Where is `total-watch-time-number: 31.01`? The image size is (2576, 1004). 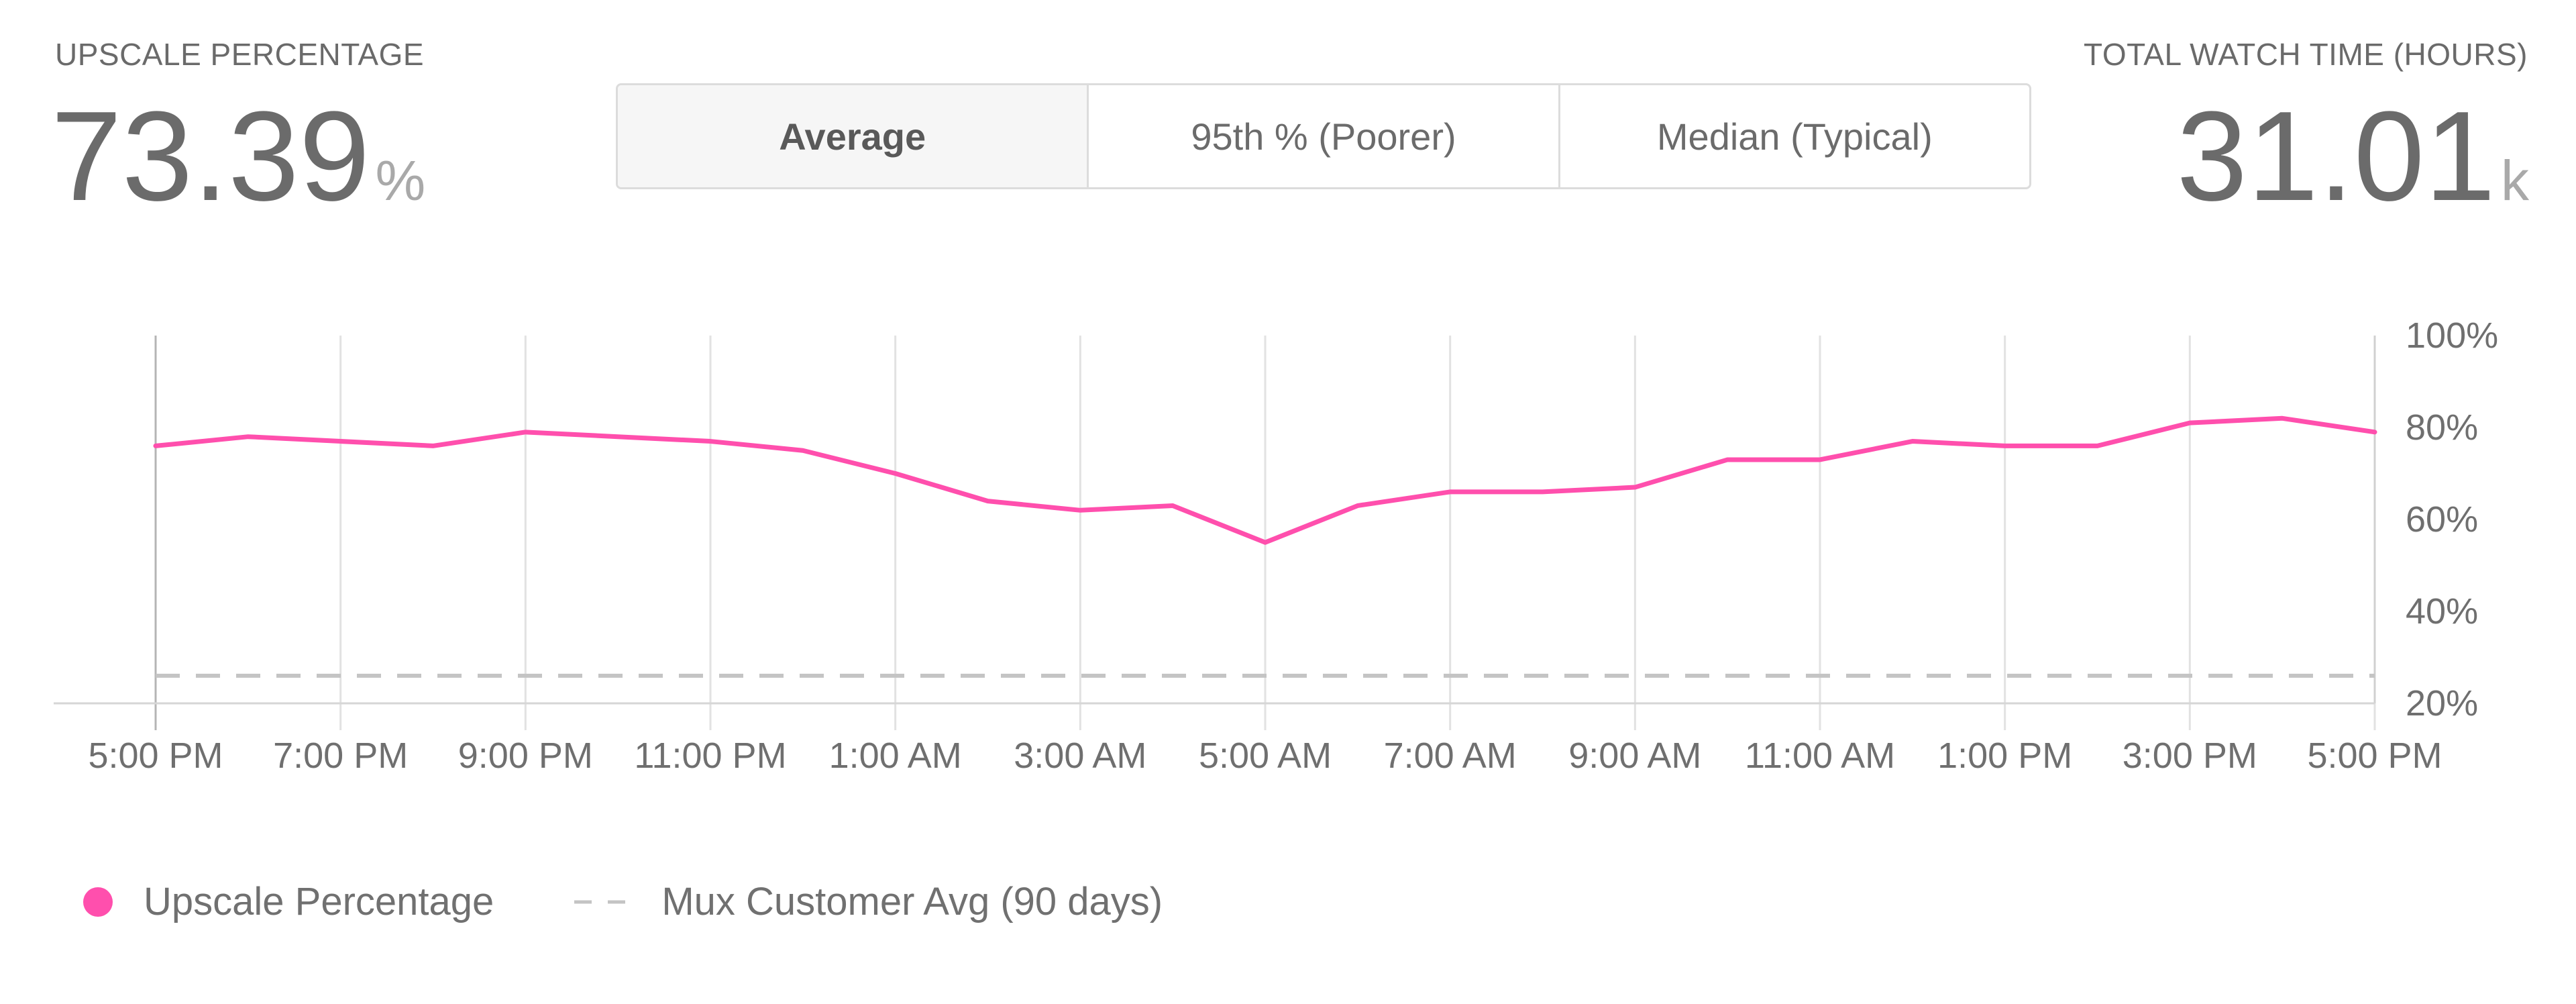
total-watch-time-number: 31.01 is located at coordinates (2336, 156).